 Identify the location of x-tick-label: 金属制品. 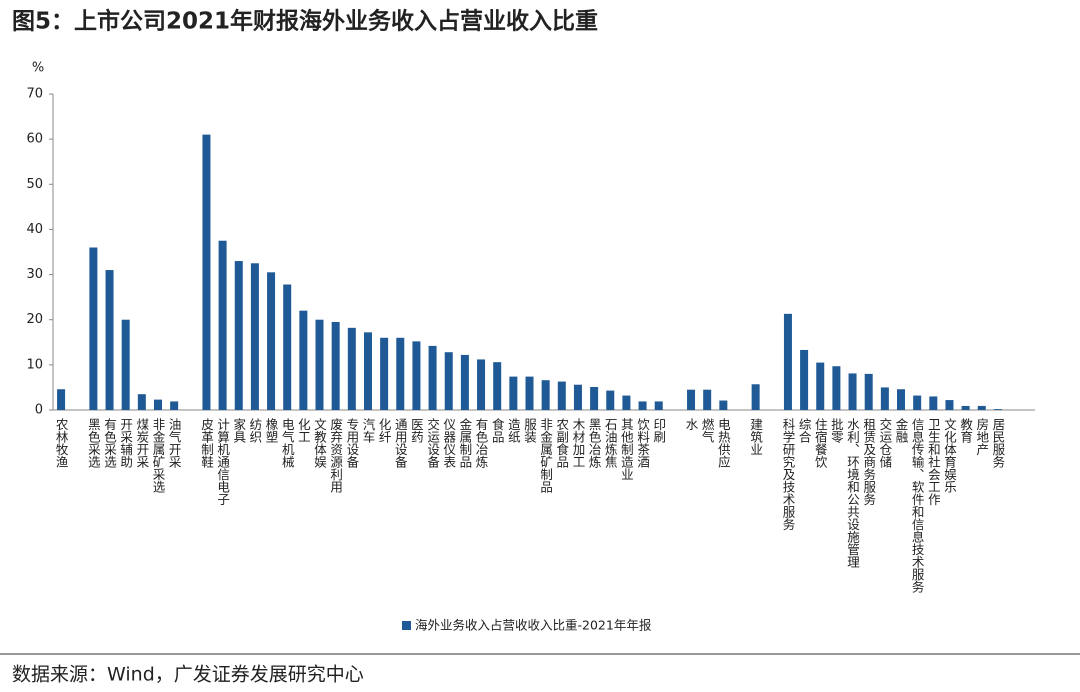
(464, 442).